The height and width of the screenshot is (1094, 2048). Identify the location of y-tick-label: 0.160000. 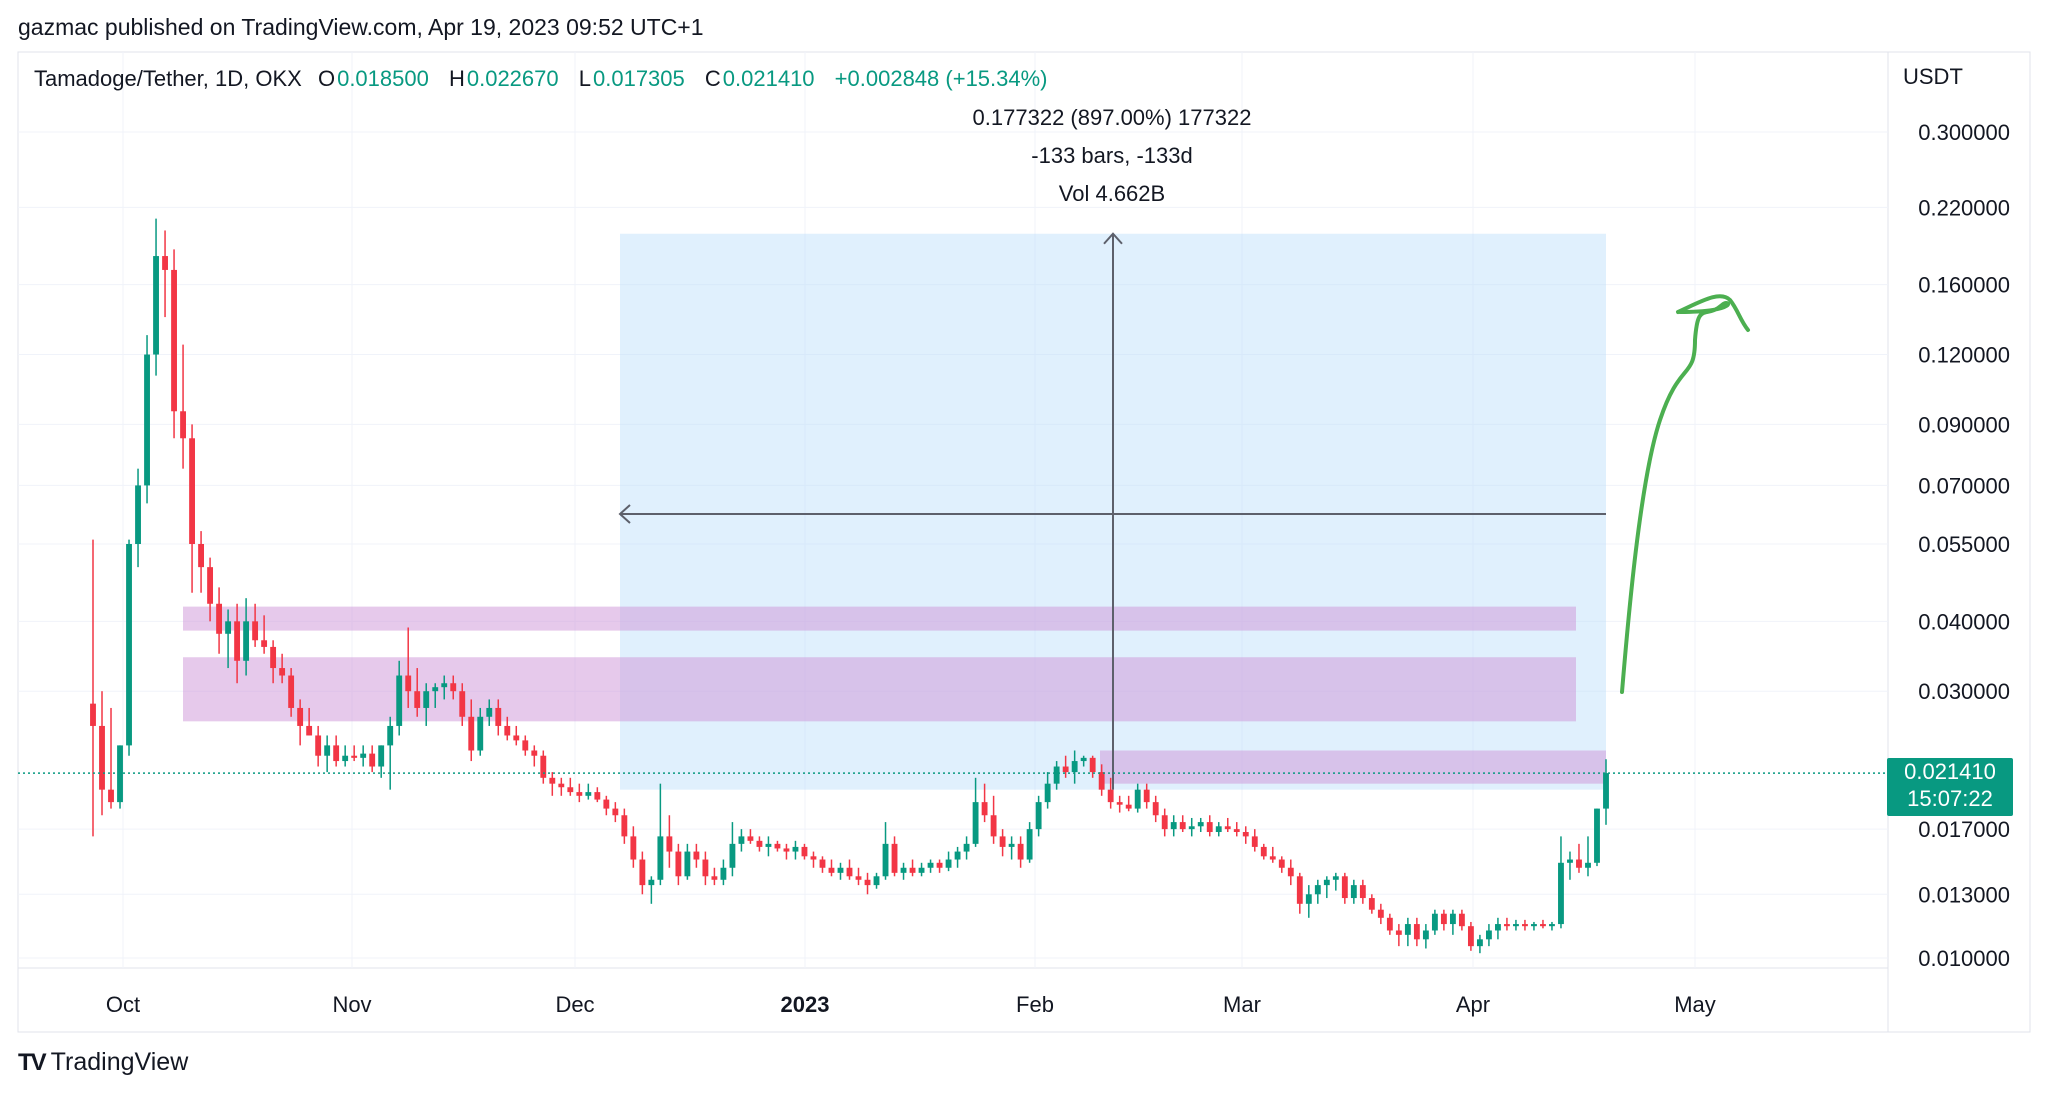
(1964, 285).